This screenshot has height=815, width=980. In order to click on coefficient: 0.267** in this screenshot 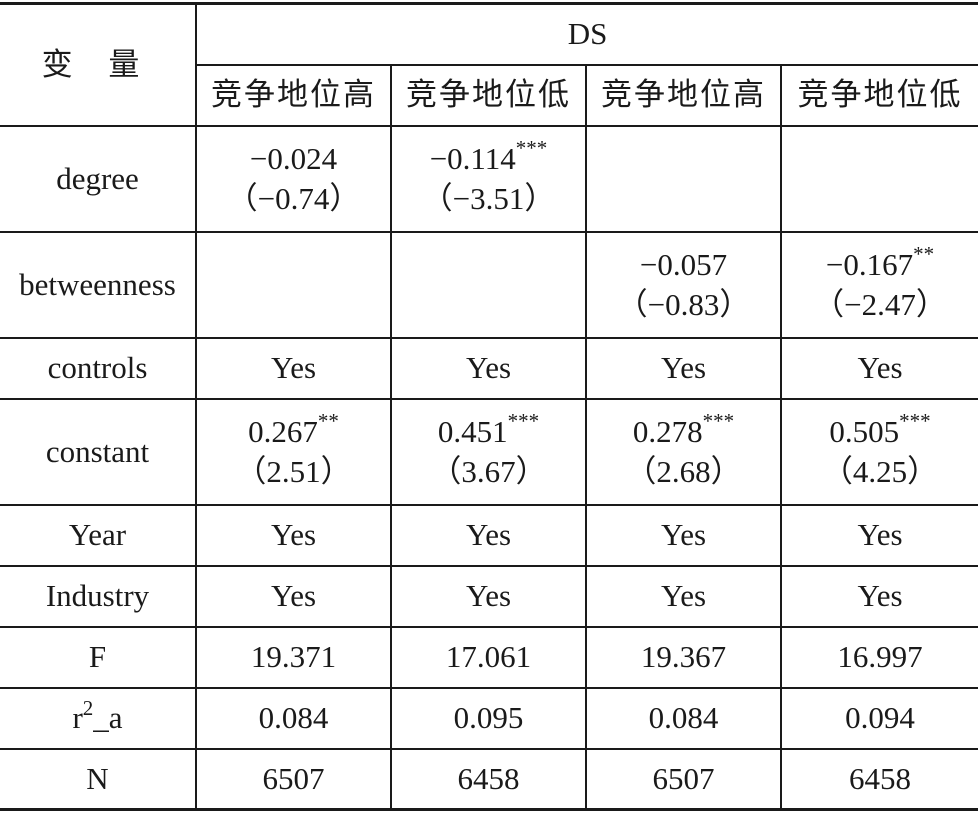, I will do `click(293, 429)`.